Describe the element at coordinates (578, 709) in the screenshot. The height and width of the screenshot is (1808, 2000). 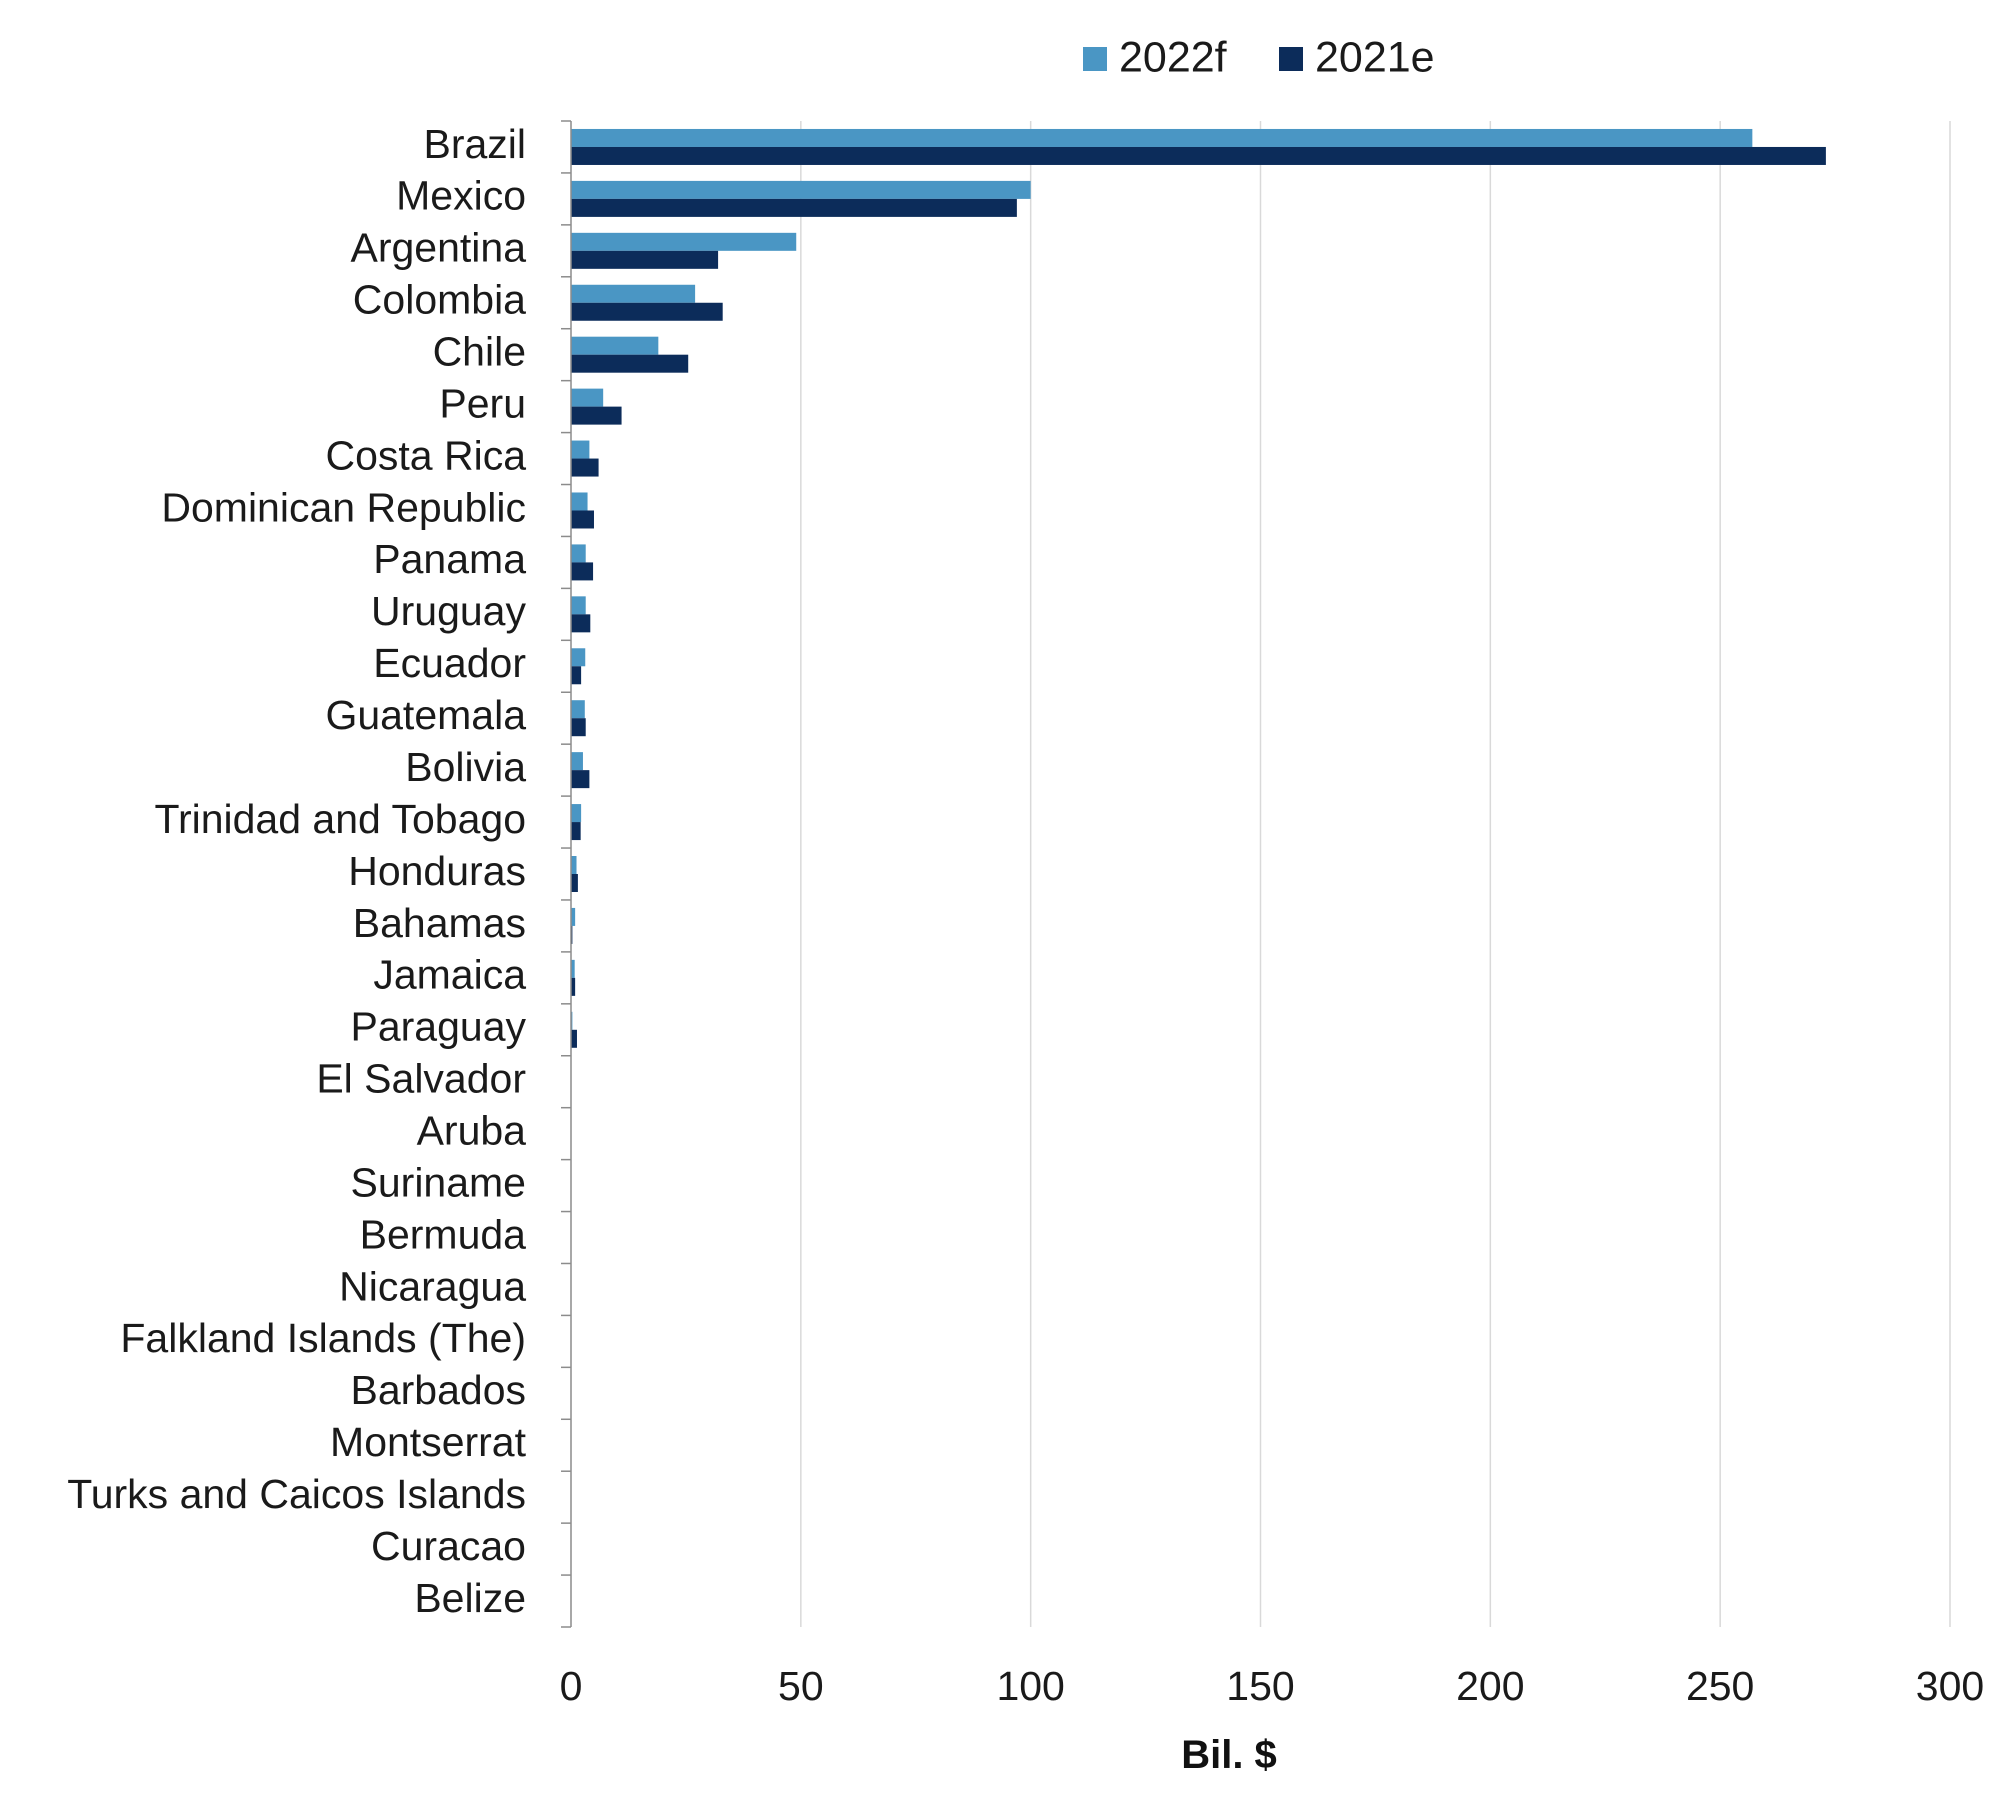
I see `bar-2022f-guatemala` at that location.